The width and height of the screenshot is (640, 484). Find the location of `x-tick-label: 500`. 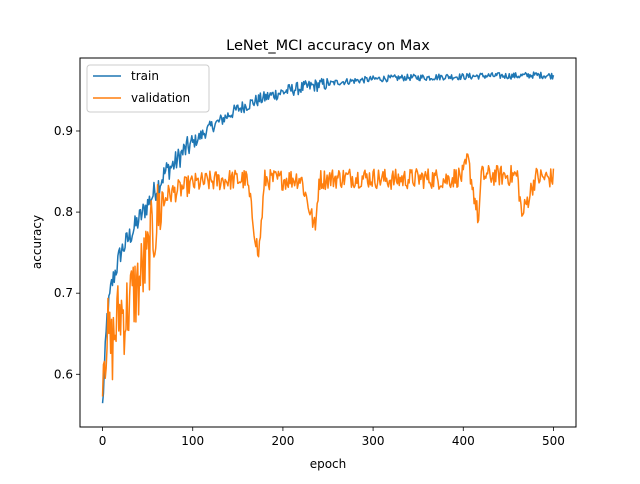

x-tick-label: 500 is located at coordinates (553, 441).